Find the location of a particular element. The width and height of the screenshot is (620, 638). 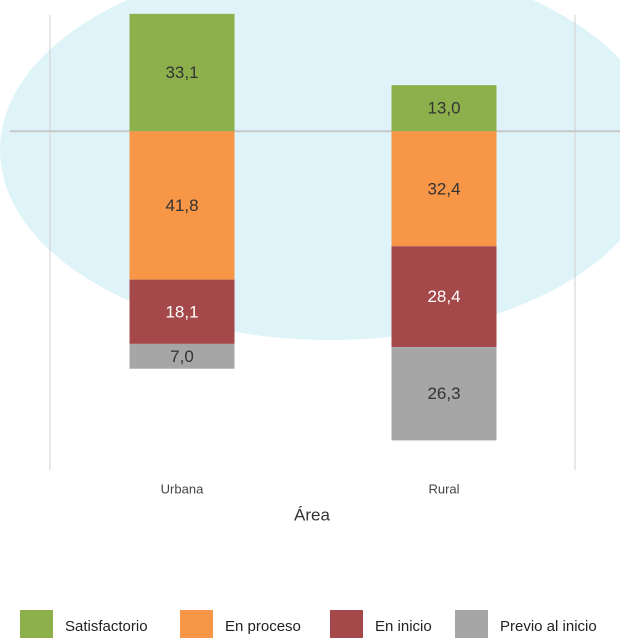

value-label: 13,0 is located at coordinates (443, 108).